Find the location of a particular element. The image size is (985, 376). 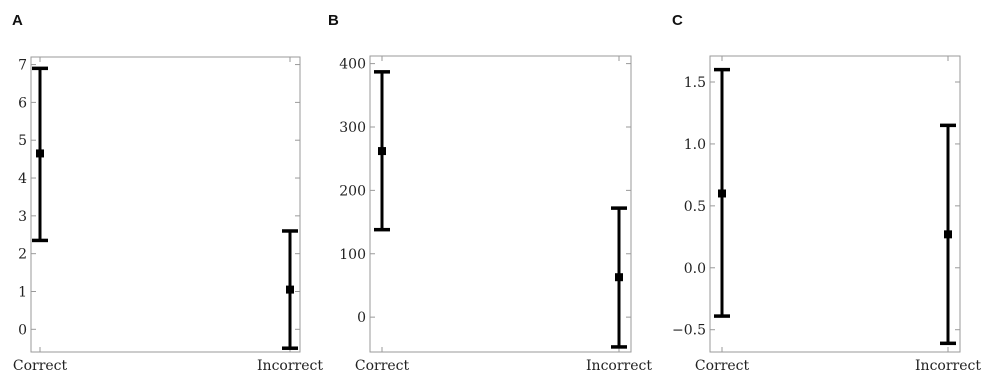

y-tick-label: 6 is located at coordinates (22, 103).